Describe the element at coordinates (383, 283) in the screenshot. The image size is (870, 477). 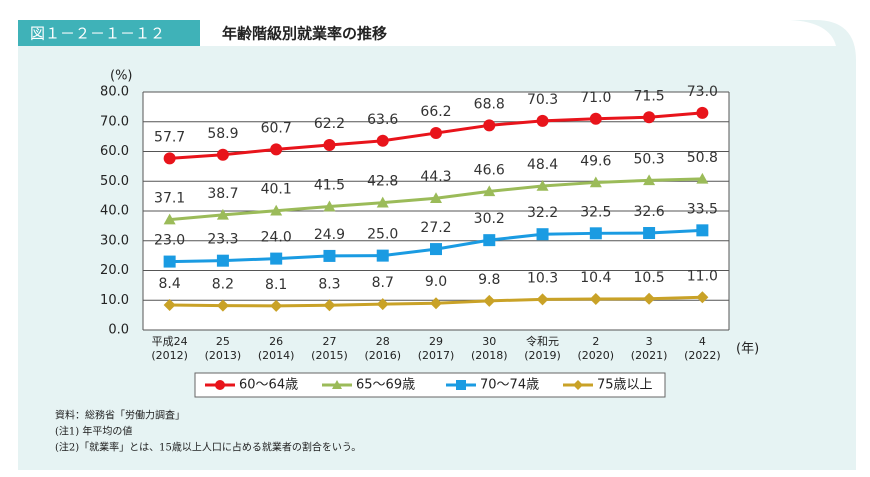
I see `data-label: 8.7` at that location.